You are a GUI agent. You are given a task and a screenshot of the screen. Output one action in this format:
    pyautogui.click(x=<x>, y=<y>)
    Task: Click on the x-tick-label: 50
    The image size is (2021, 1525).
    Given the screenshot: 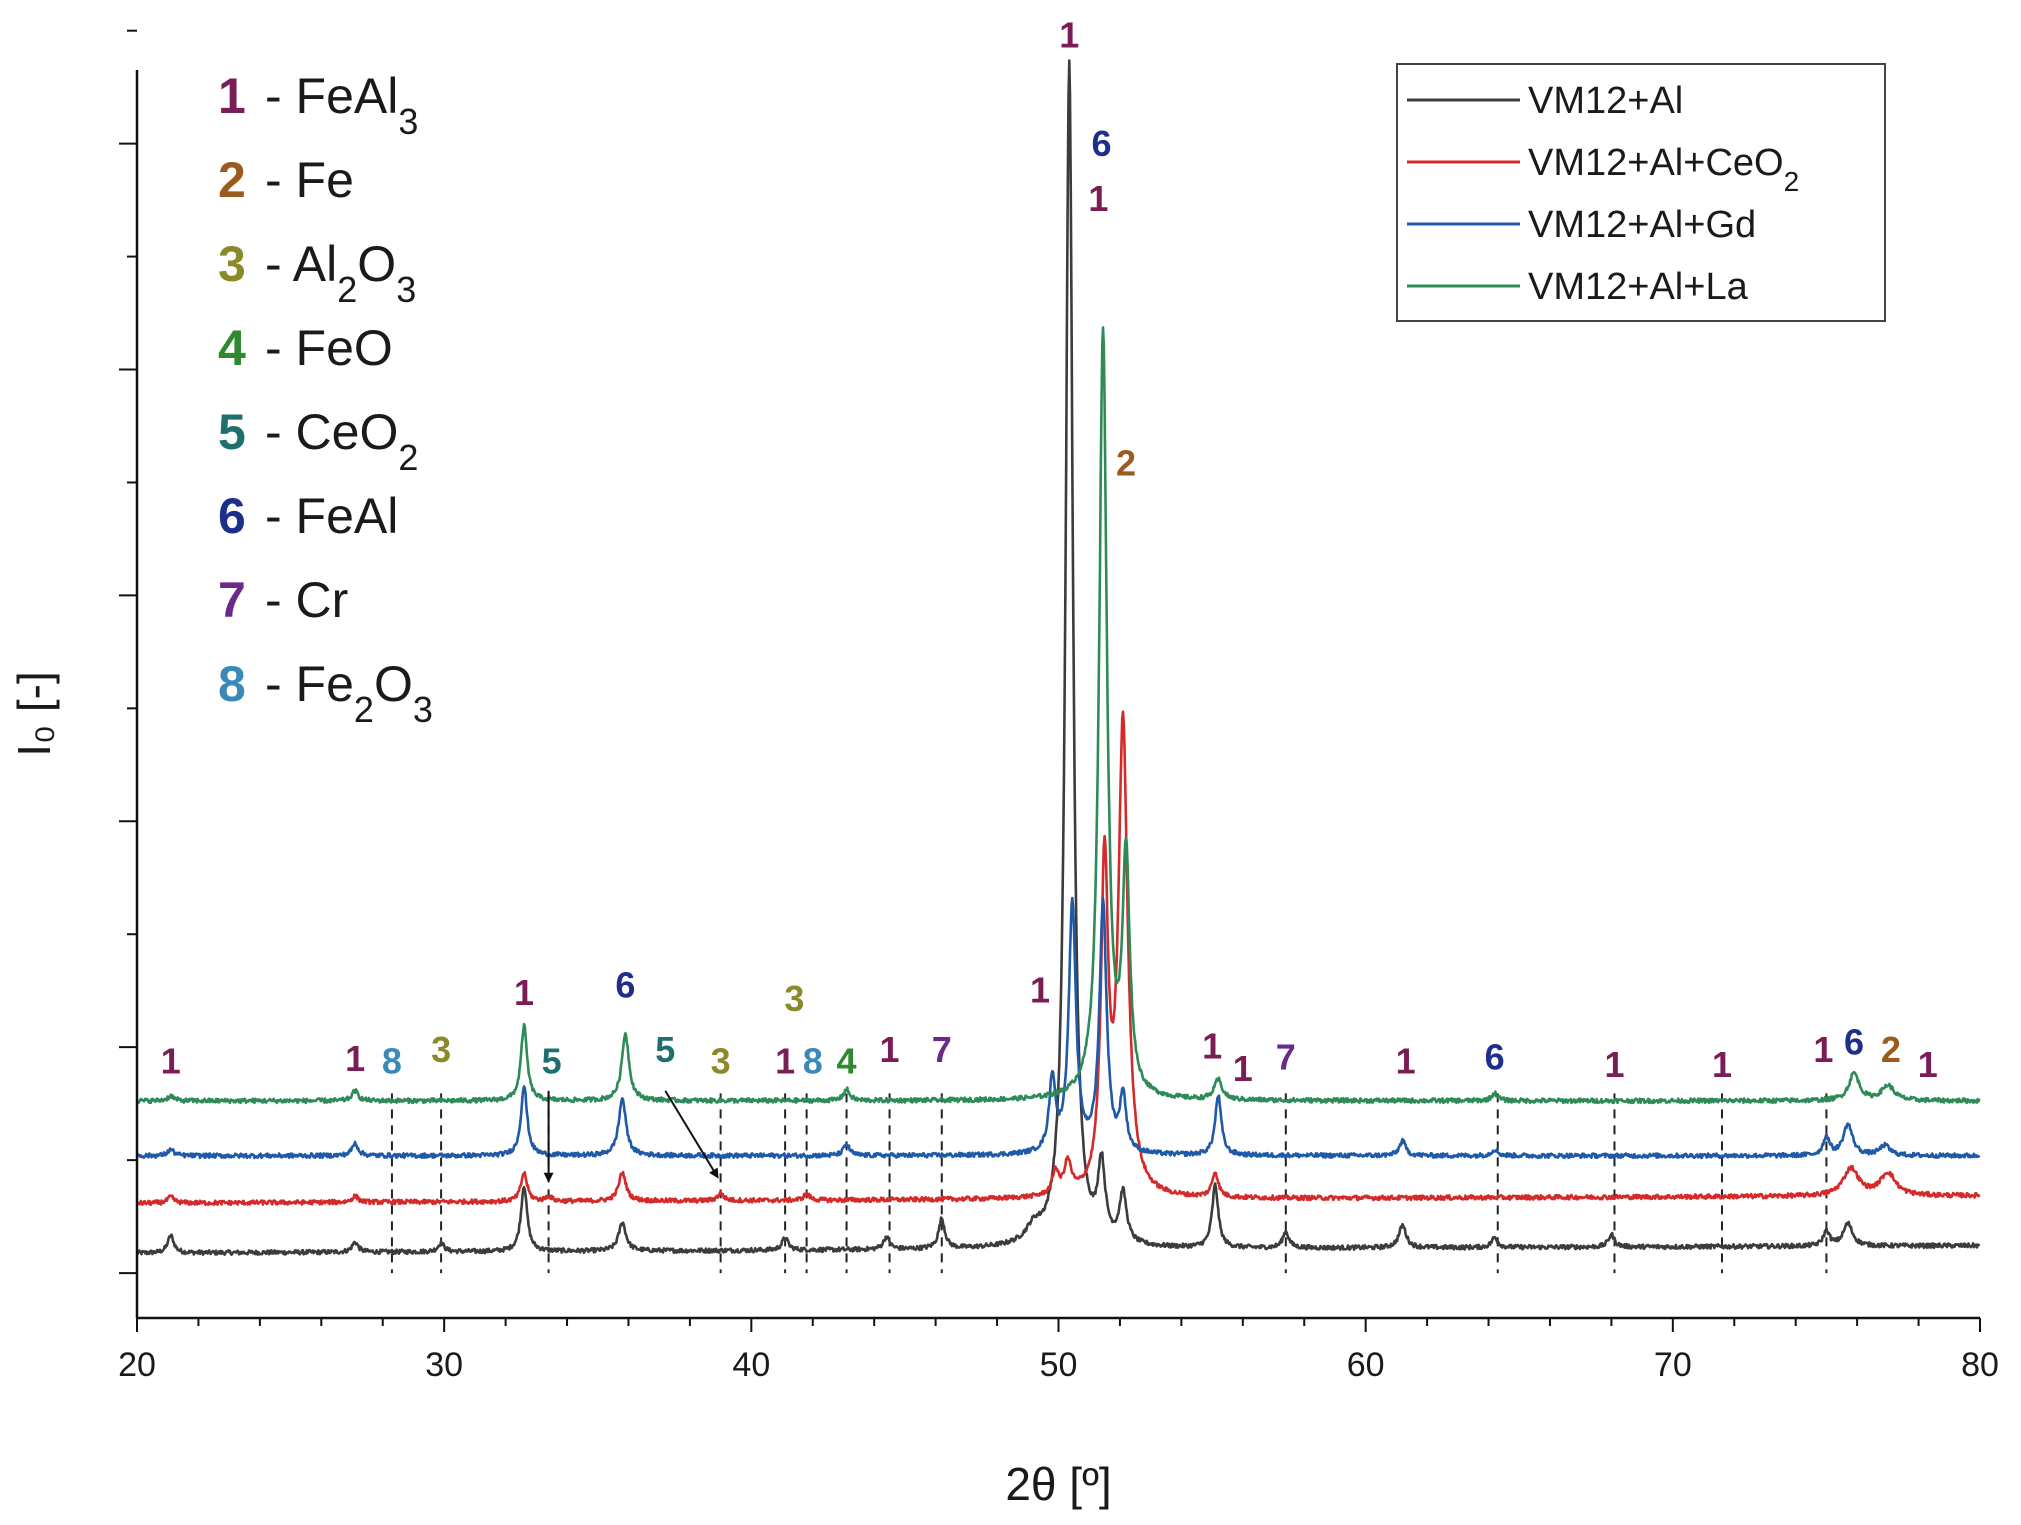 What is the action you would take?
    pyautogui.click(x=1059, y=1365)
    